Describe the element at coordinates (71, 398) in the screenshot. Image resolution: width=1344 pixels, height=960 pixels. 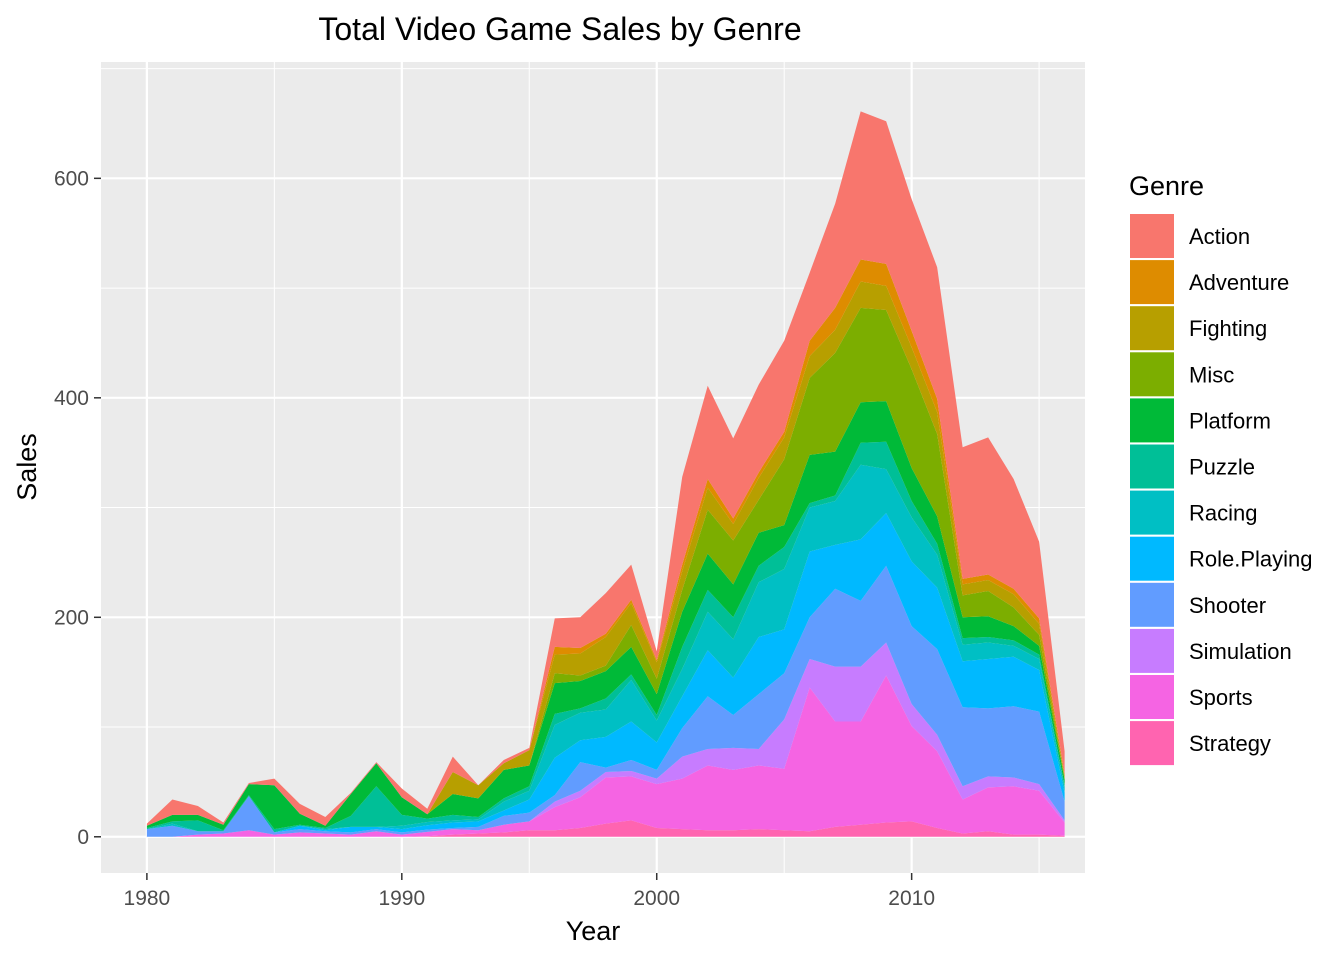
I see `y-tick-label: 400` at that location.